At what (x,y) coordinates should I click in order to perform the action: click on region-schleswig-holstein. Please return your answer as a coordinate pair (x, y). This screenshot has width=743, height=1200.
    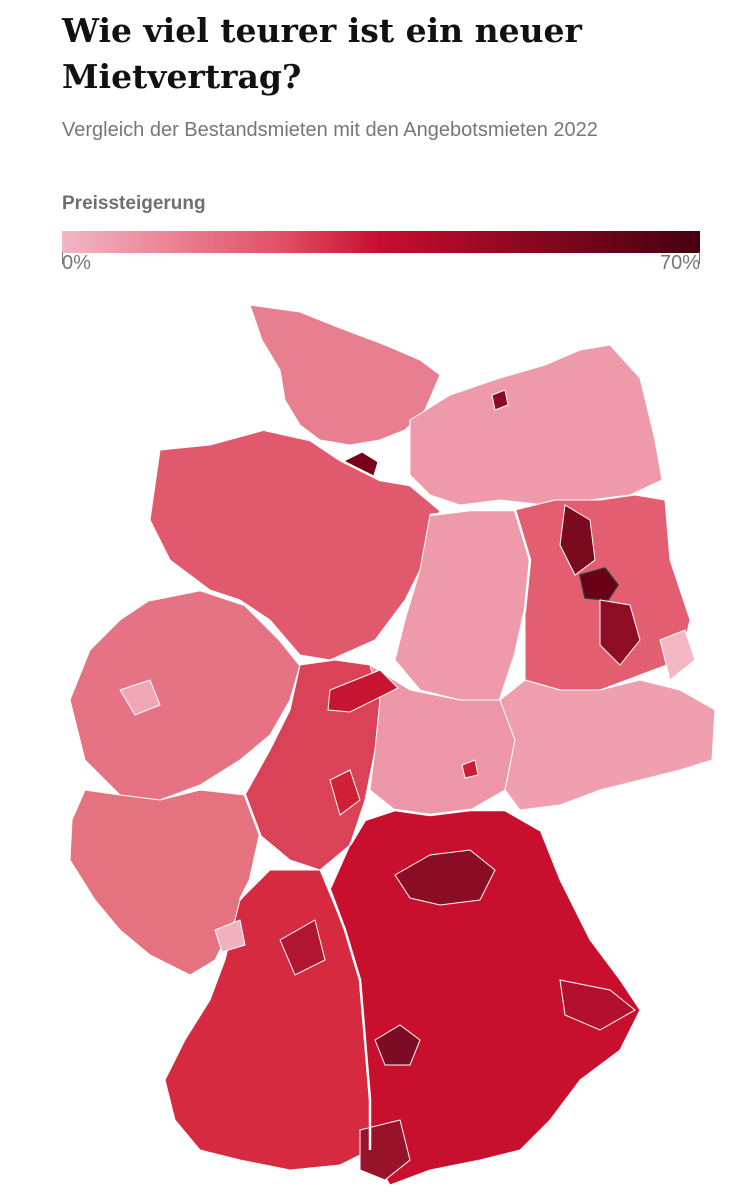
    Looking at the image, I should click on (345, 375).